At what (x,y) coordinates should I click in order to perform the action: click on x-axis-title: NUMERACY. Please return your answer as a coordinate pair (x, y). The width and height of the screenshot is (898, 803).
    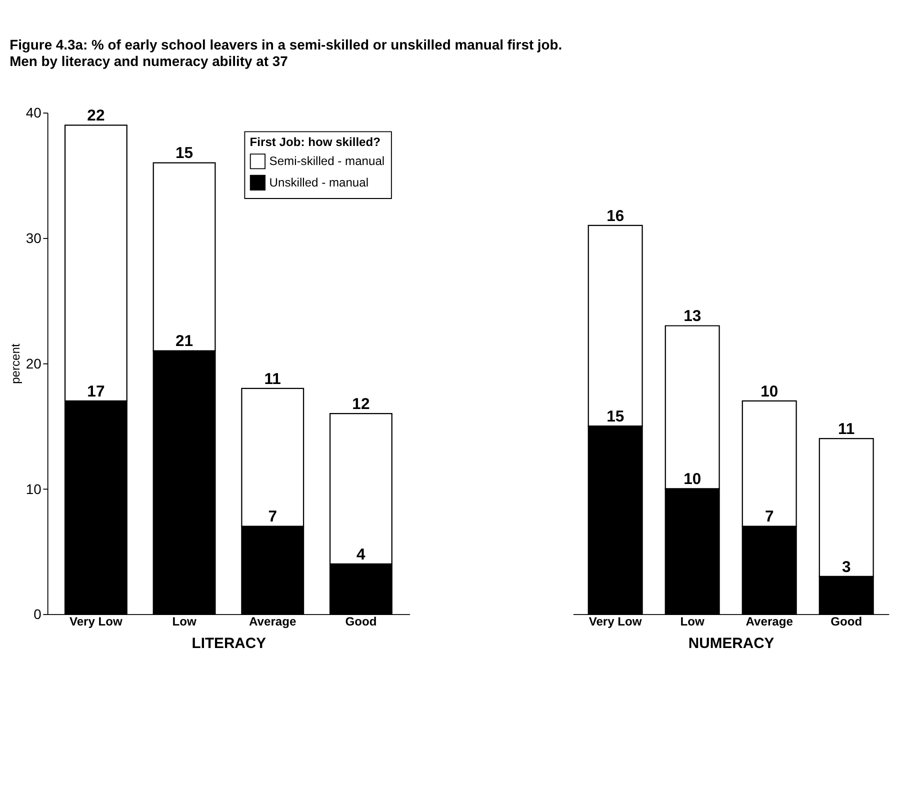
    Looking at the image, I should click on (731, 644).